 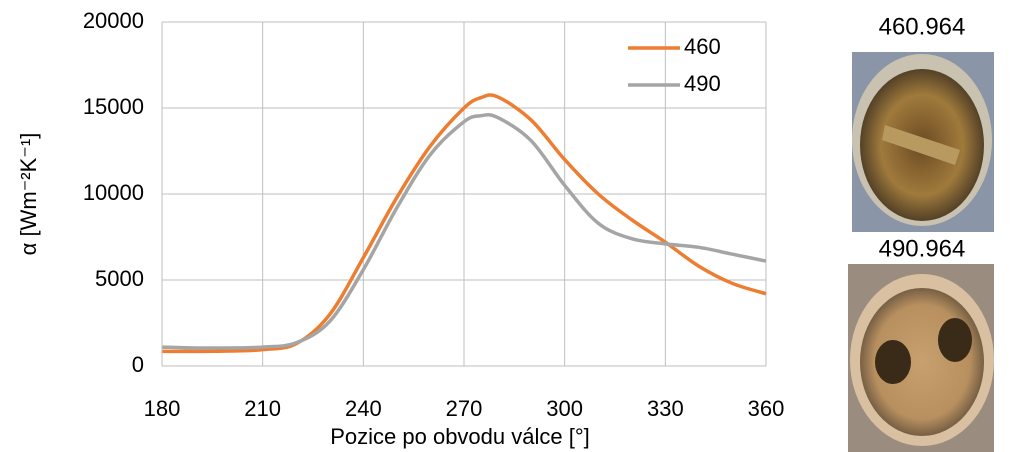 I want to click on x-tick-label: 300, so click(x=564, y=408).